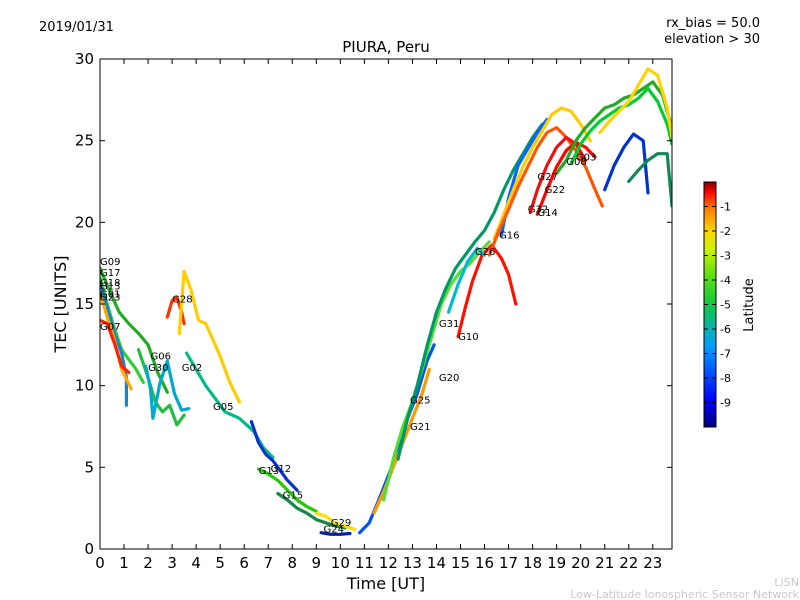  Describe the element at coordinates (84, 141) in the screenshot. I see `y-tick-label: 25` at that location.